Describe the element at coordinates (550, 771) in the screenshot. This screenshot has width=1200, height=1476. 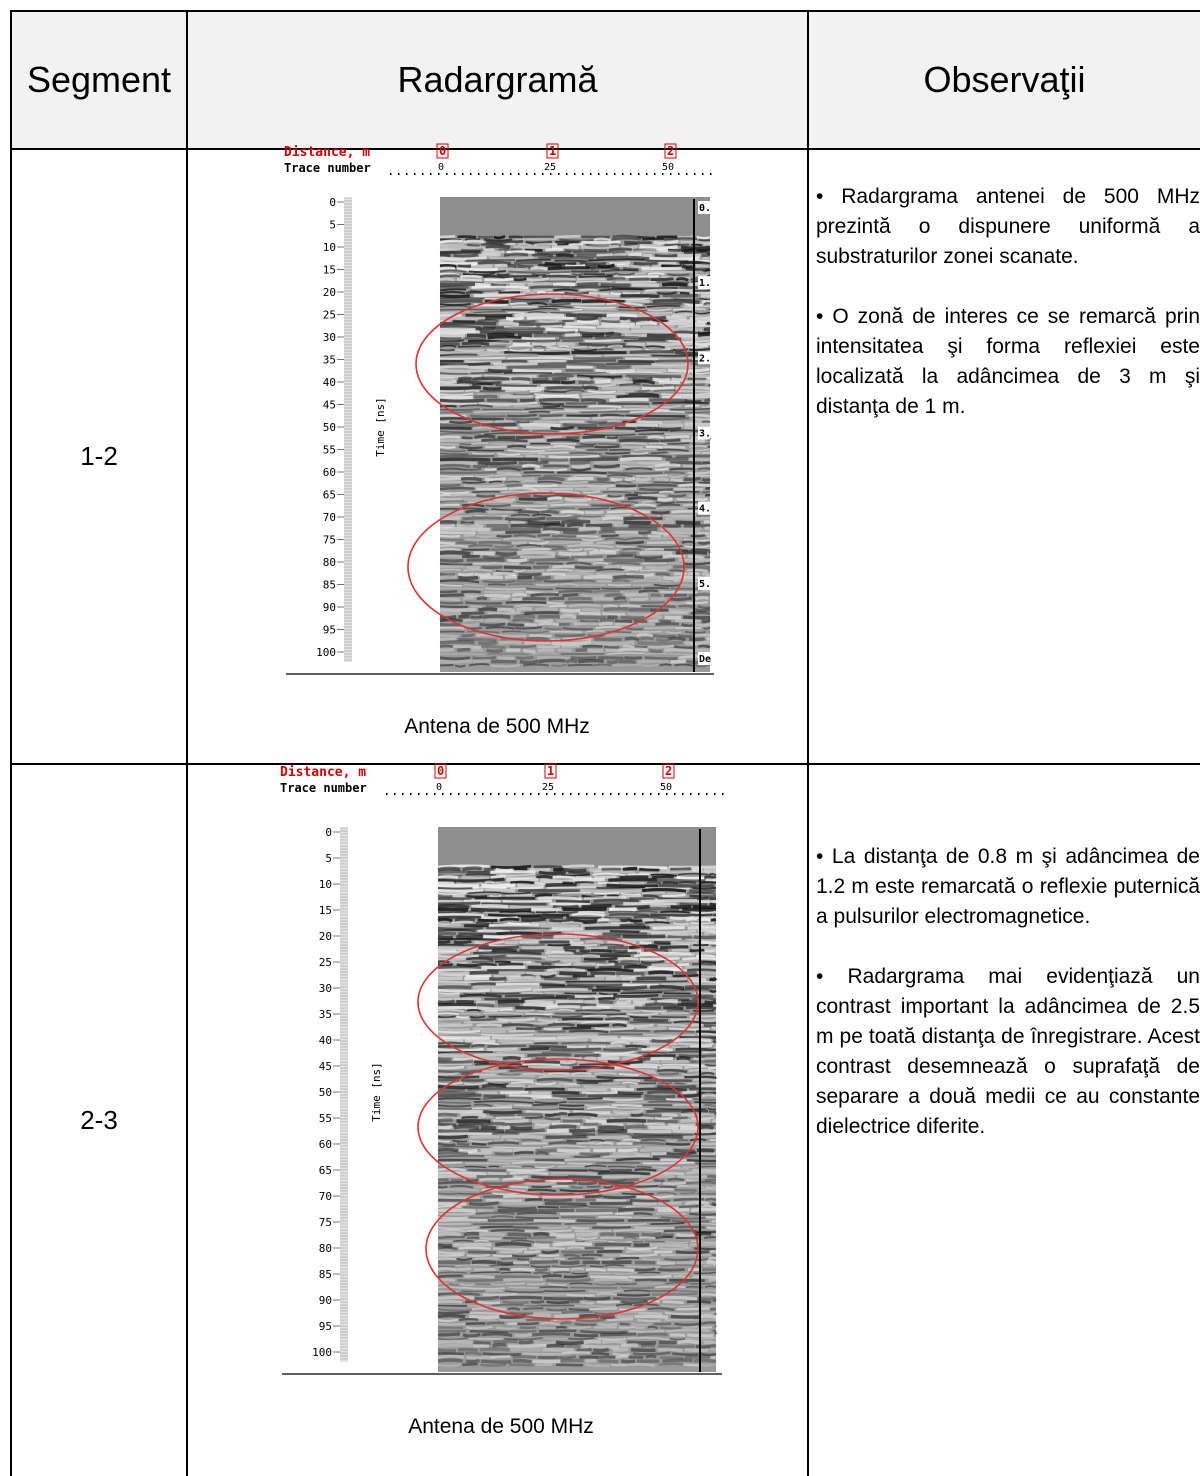
I see `distance-tick-label: 1` at that location.